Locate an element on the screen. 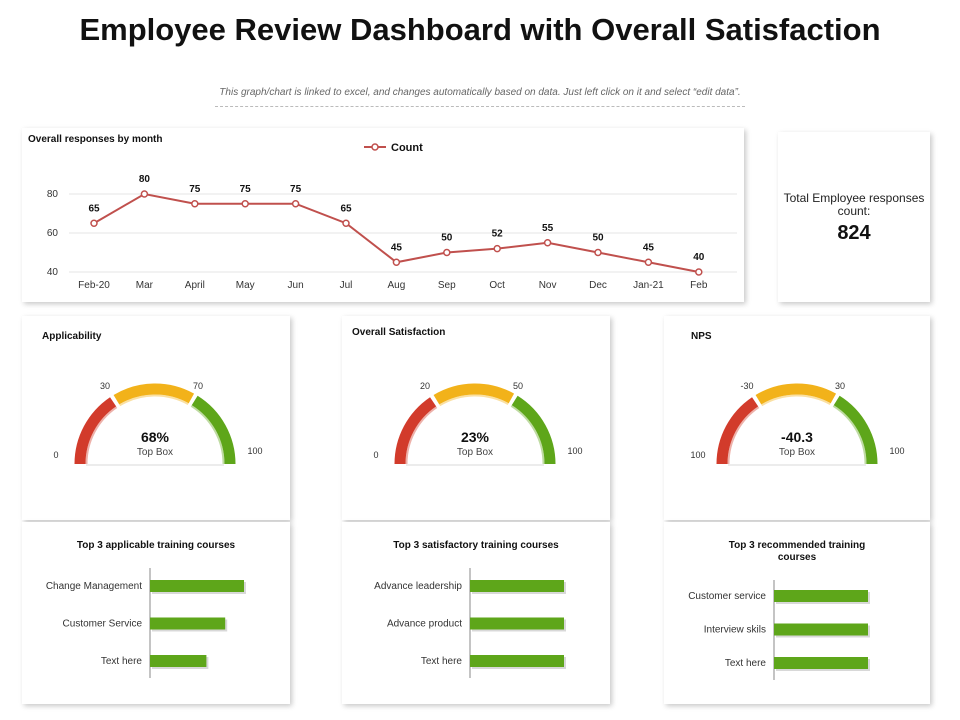 The height and width of the screenshot is (720, 960). overall-satisfaction-card: Overall Satisfaction 23% Top Box 0 20 50 100 is located at coordinates (476, 418).